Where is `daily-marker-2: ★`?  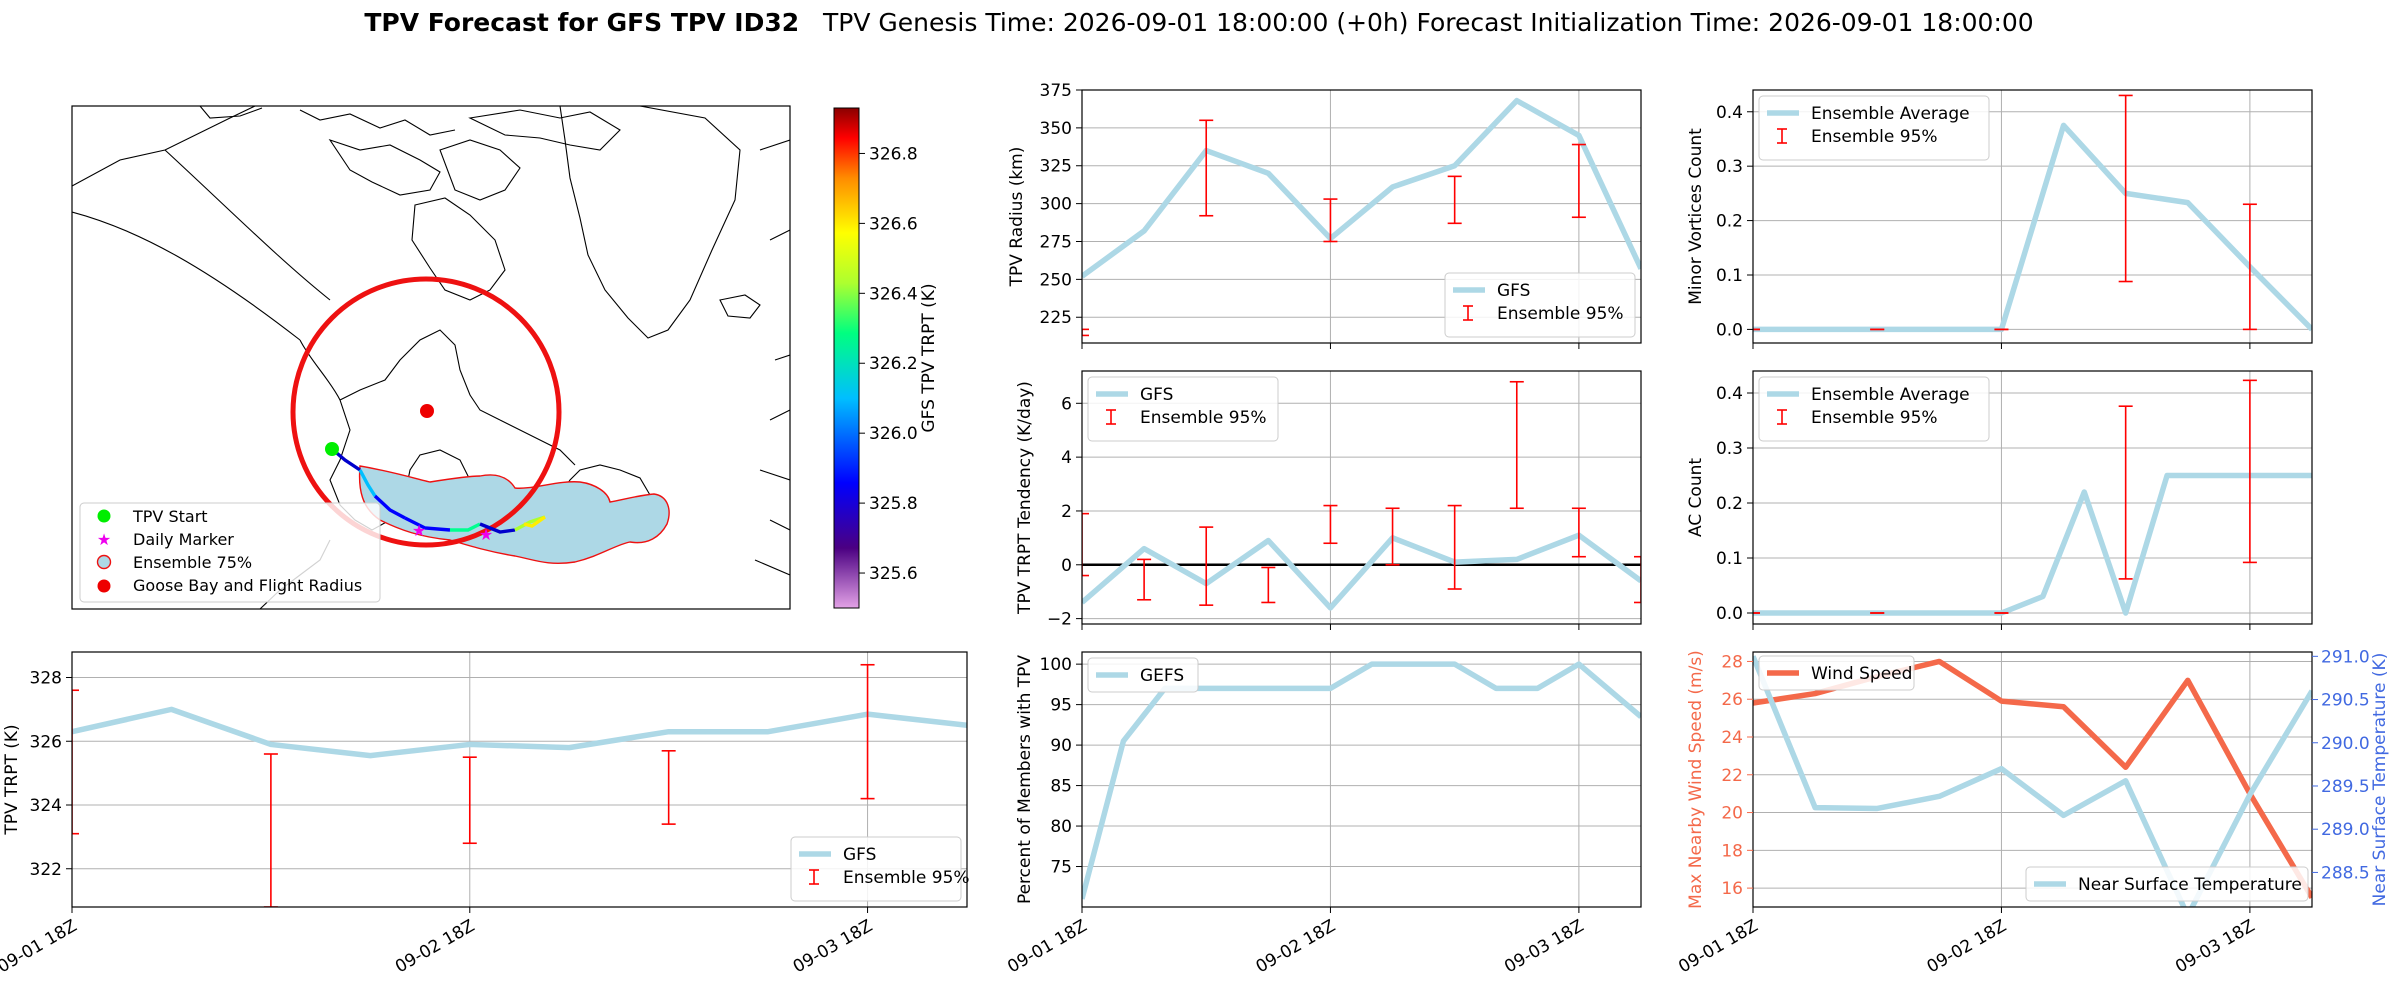
daily-marker-2: ★ is located at coordinates (486, 534).